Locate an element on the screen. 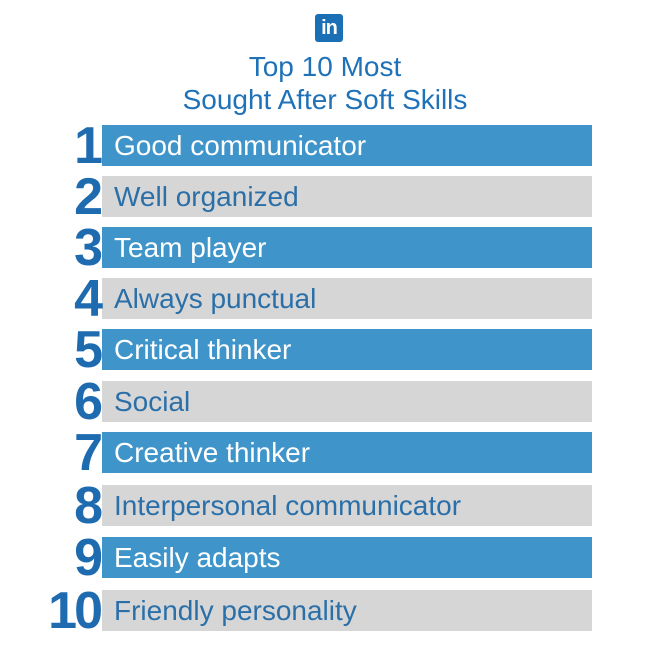  rank-number: 10 is located at coordinates (75, 611).